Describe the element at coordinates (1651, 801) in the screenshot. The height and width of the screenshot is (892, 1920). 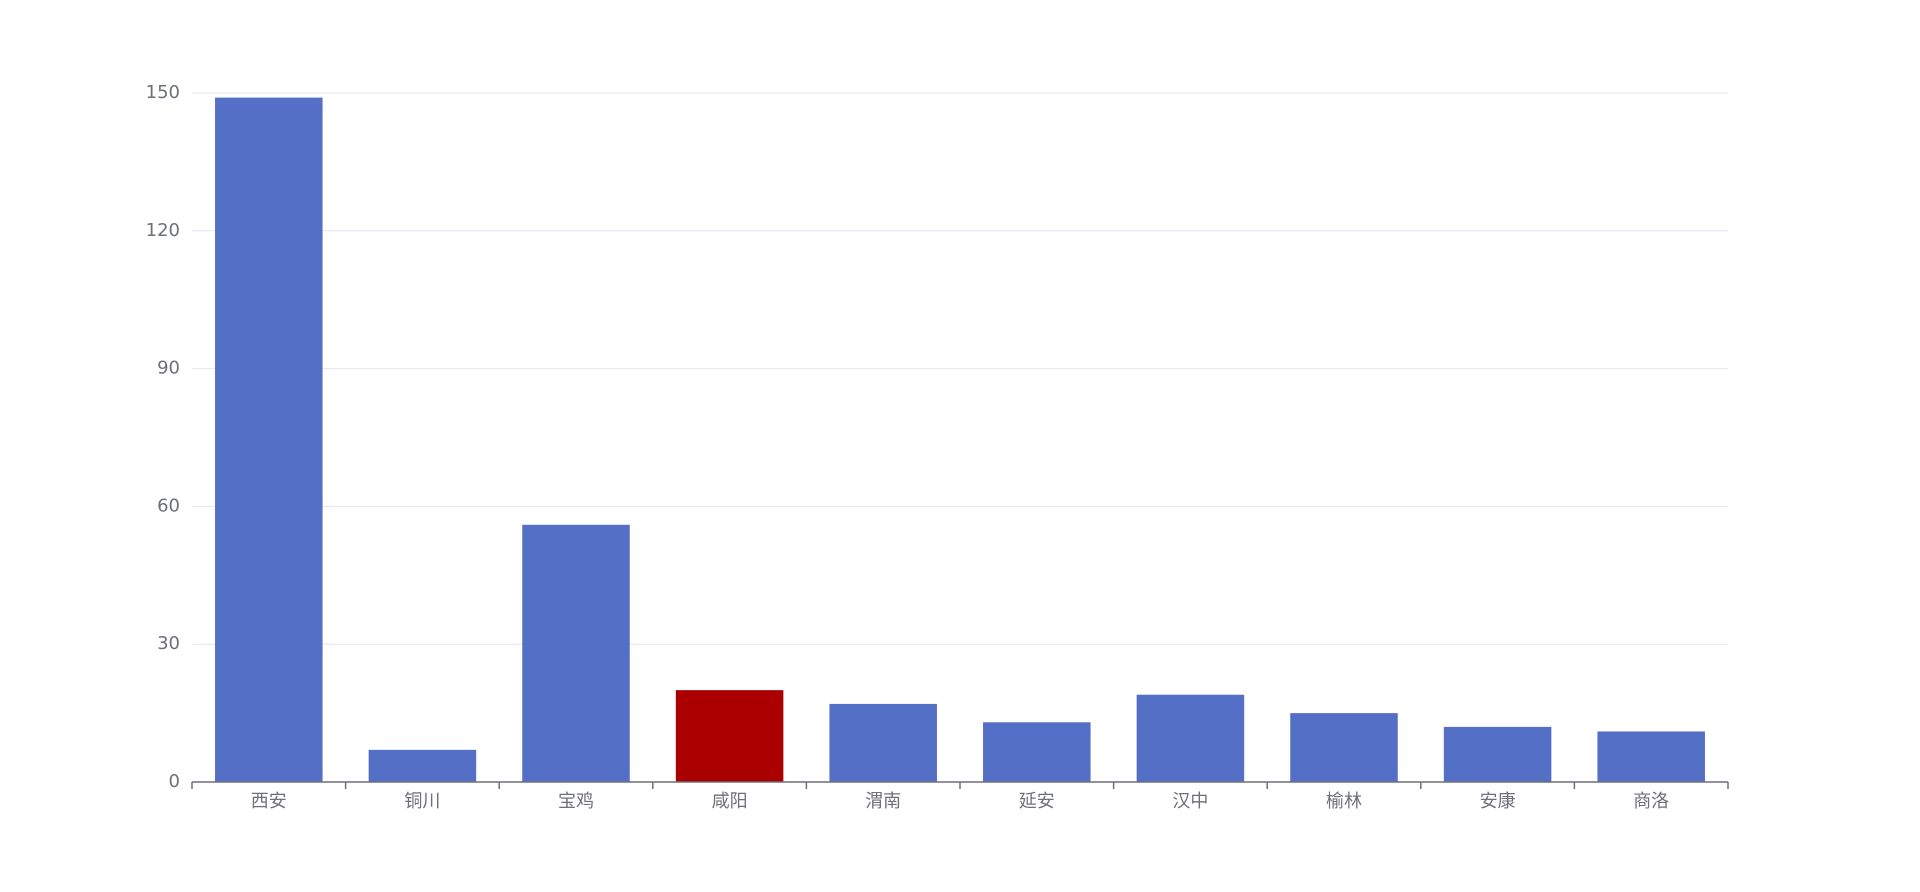
I see `x-tick-label: 商洛` at that location.